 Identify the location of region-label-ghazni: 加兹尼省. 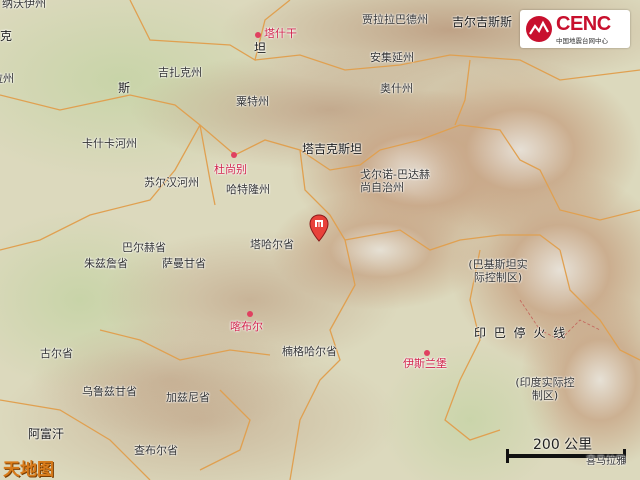
(188, 397).